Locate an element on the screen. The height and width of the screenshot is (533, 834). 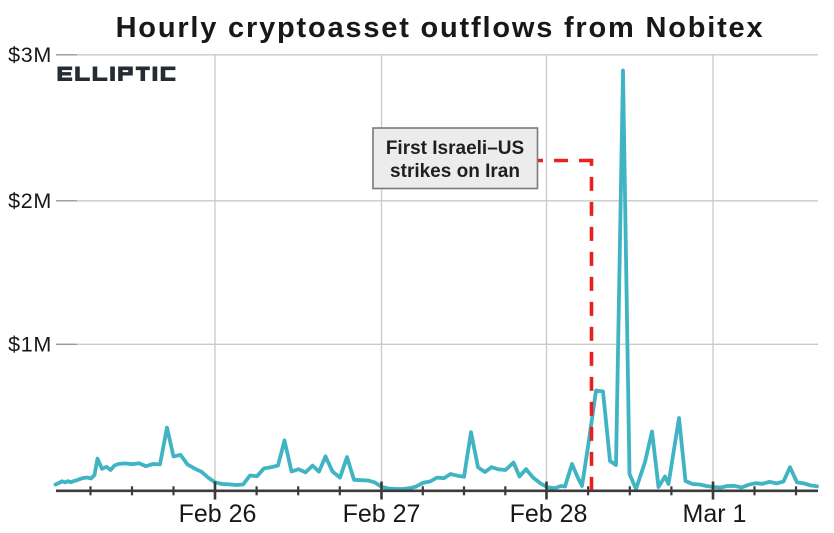
svg-text: strikes on Iran is located at coordinates (455, 171).